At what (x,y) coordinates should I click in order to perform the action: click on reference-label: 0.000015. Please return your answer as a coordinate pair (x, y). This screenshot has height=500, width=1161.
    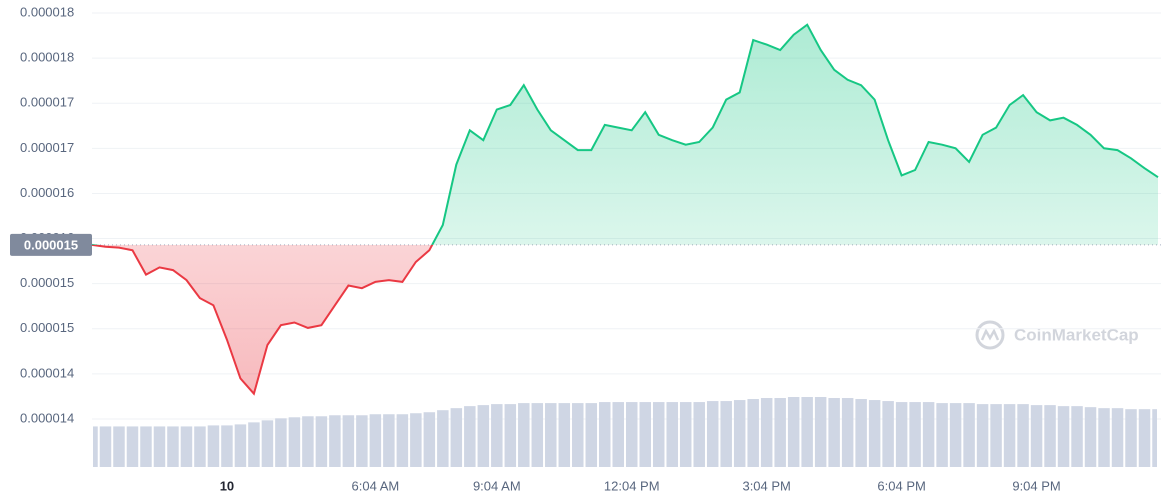
    Looking at the image, I should click on (51, 244).